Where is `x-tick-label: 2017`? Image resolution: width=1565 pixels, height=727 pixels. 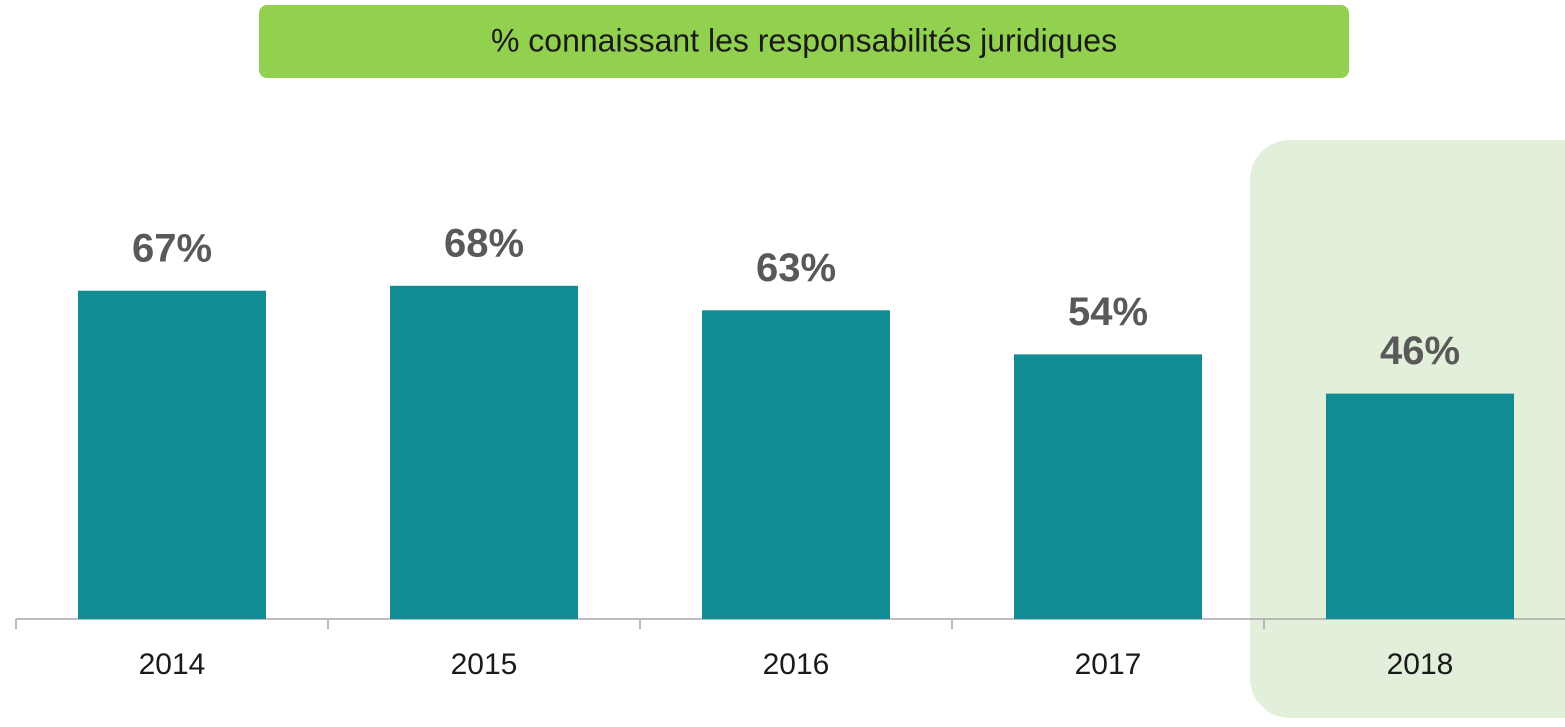
x-tick-label: 2017 is located at coordinates (1108, 664).